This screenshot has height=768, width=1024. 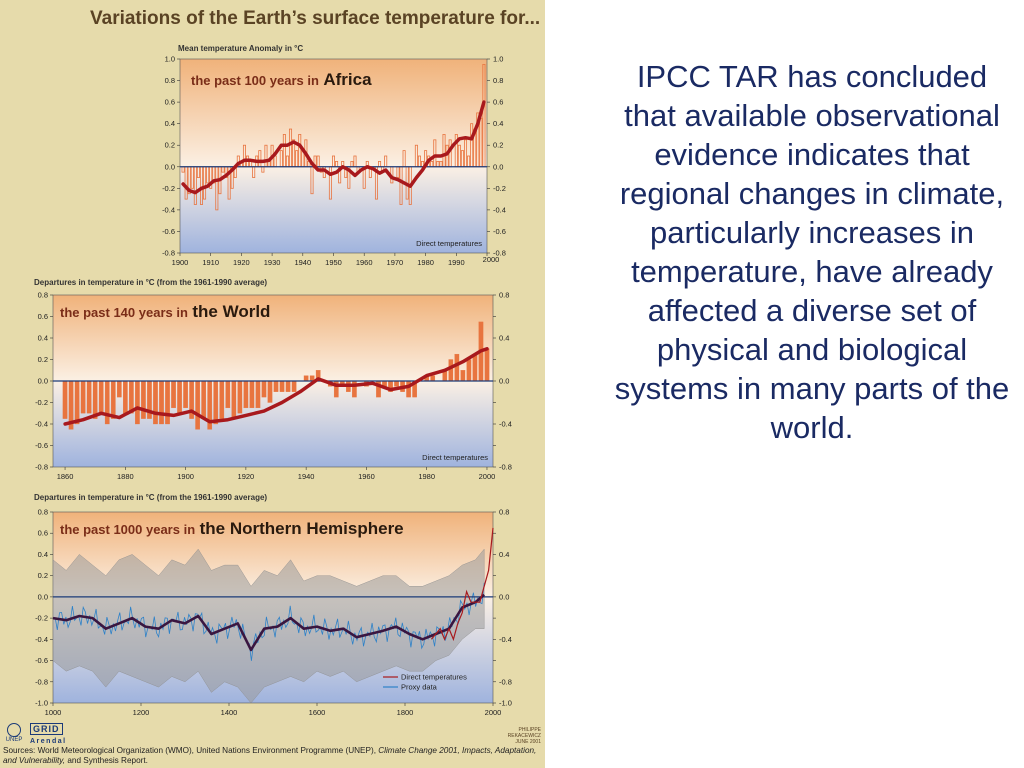 I want to click on panel-label-nh-prefix: the past 1000 years in, so click(x=128, y=529).